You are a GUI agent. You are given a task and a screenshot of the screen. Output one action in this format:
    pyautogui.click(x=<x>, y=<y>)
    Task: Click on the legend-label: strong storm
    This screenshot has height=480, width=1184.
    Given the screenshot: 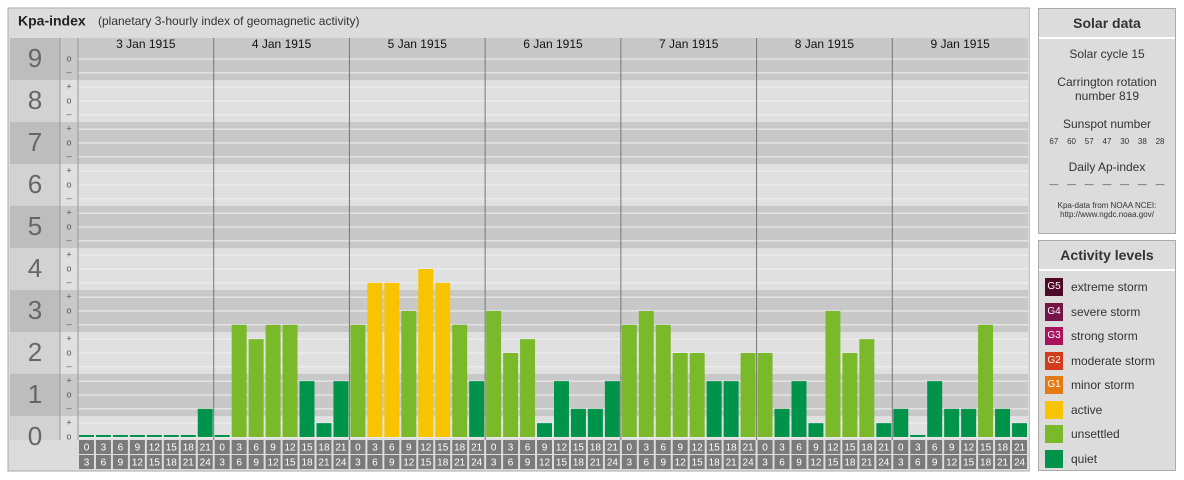 What is the action you would take?
    pyautogui.click(x=1104, y=336)
    